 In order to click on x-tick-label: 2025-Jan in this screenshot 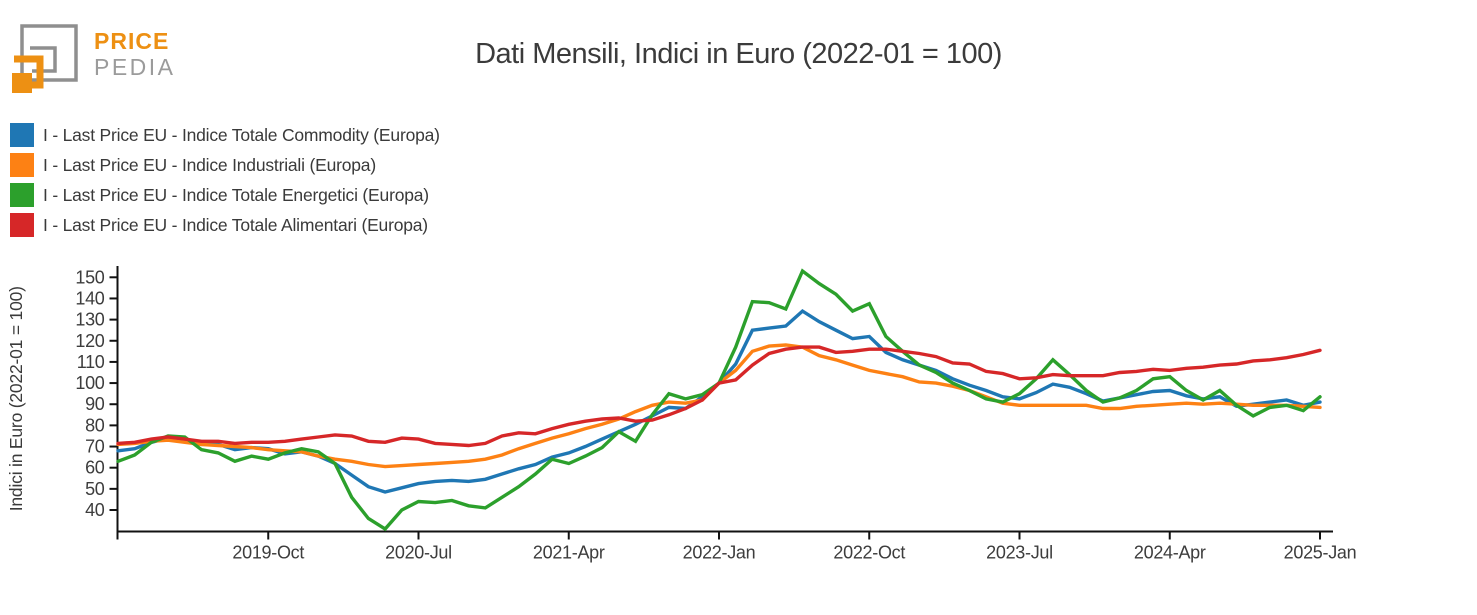, I will do `click(1320, 553)`.